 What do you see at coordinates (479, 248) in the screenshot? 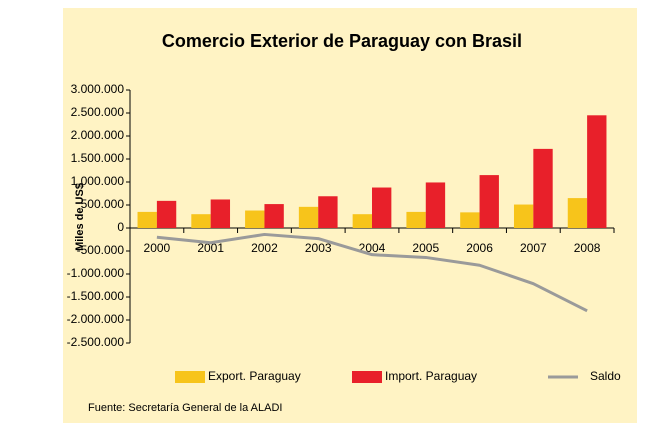
I see `x-tick-label: 2006` at bounding box center [479, 248].